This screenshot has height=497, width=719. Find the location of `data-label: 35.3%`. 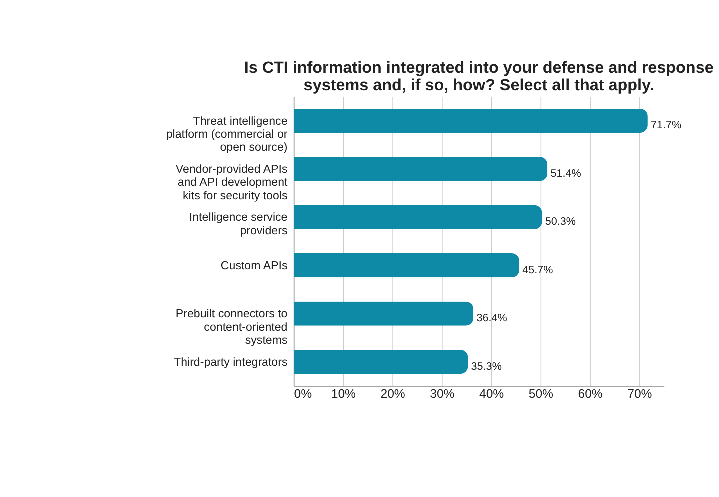

data-label: 35.3% is located at coordinates (486, 366).